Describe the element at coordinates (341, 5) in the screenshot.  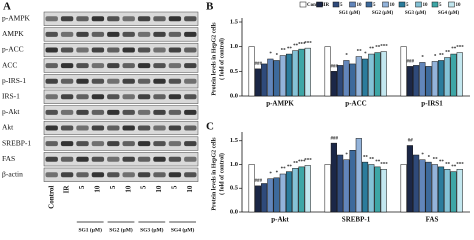
I see `legend-label: 5` at that location.